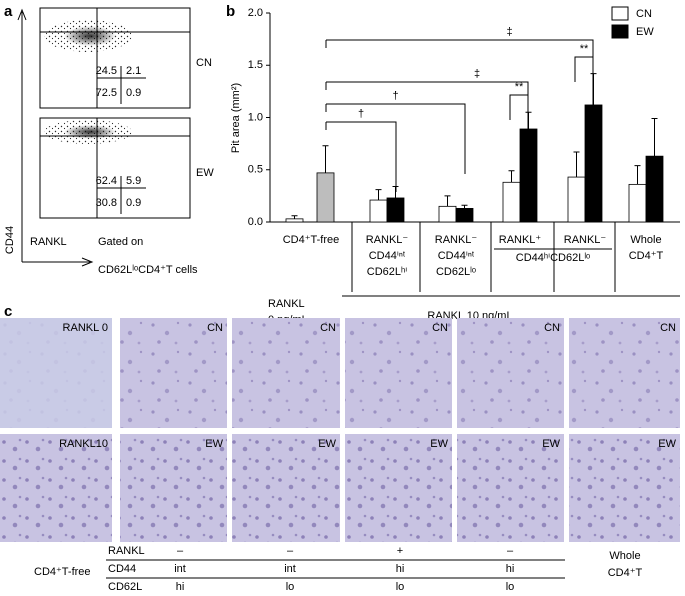  Describe the element at coordinates (255, 117) in the screenshot. I see `y-tick-label: 1.0` at that location.